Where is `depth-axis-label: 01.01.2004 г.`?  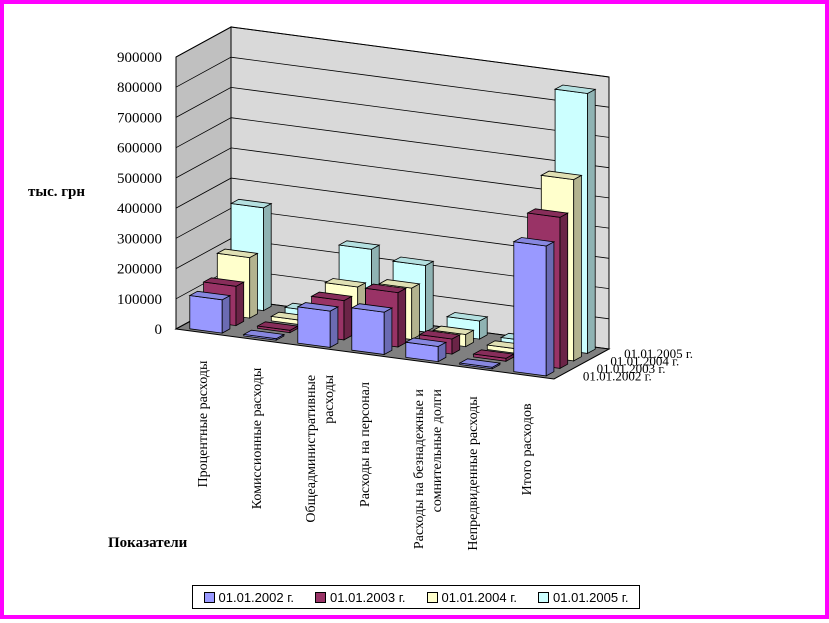
depth-axis-label: 01.01.2004 г. is located at coordinates (644, 360).